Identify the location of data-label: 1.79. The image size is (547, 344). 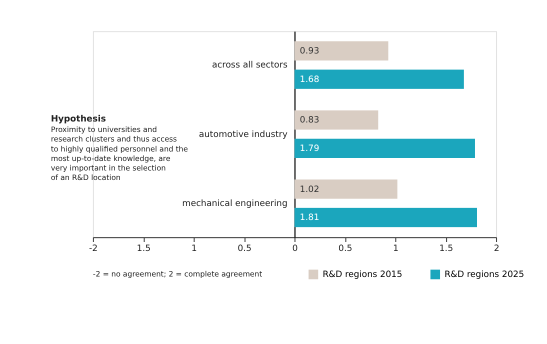
(310, 149).